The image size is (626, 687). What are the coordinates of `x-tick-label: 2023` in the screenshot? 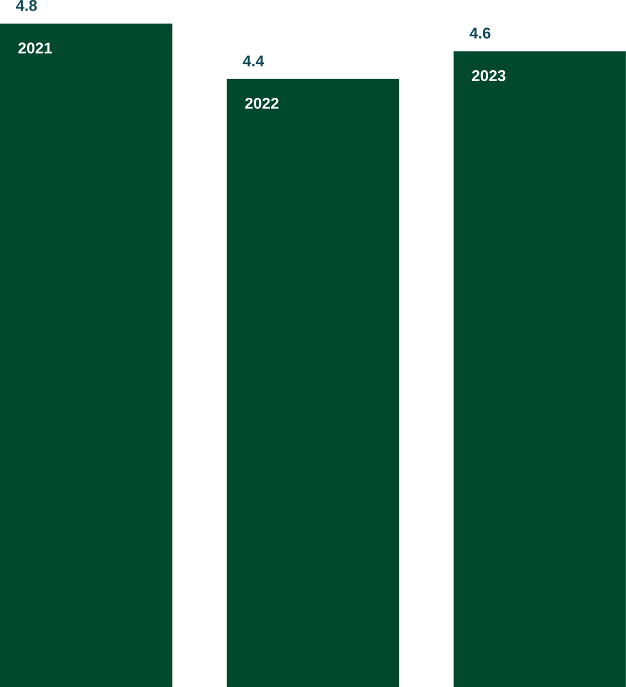 It's located at (489, 76).